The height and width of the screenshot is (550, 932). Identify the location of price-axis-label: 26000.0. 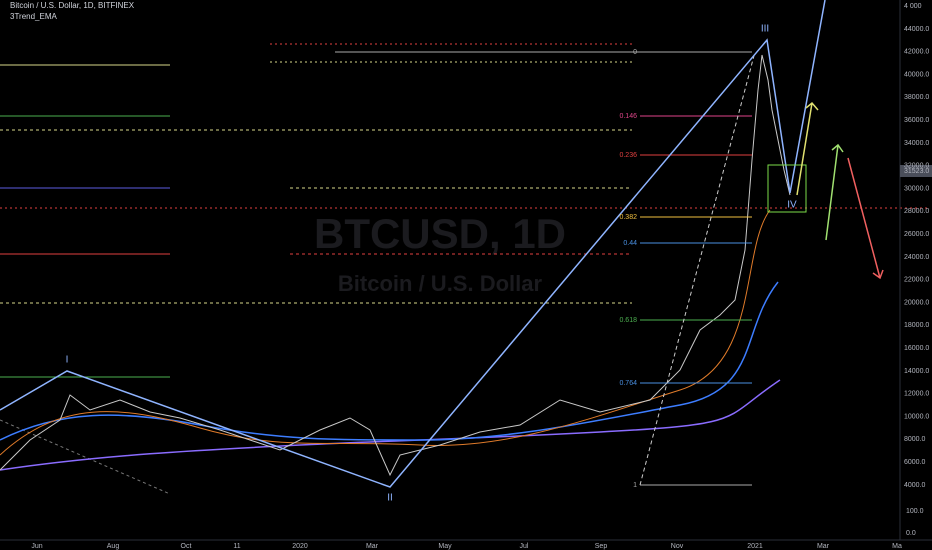
(916, 234).